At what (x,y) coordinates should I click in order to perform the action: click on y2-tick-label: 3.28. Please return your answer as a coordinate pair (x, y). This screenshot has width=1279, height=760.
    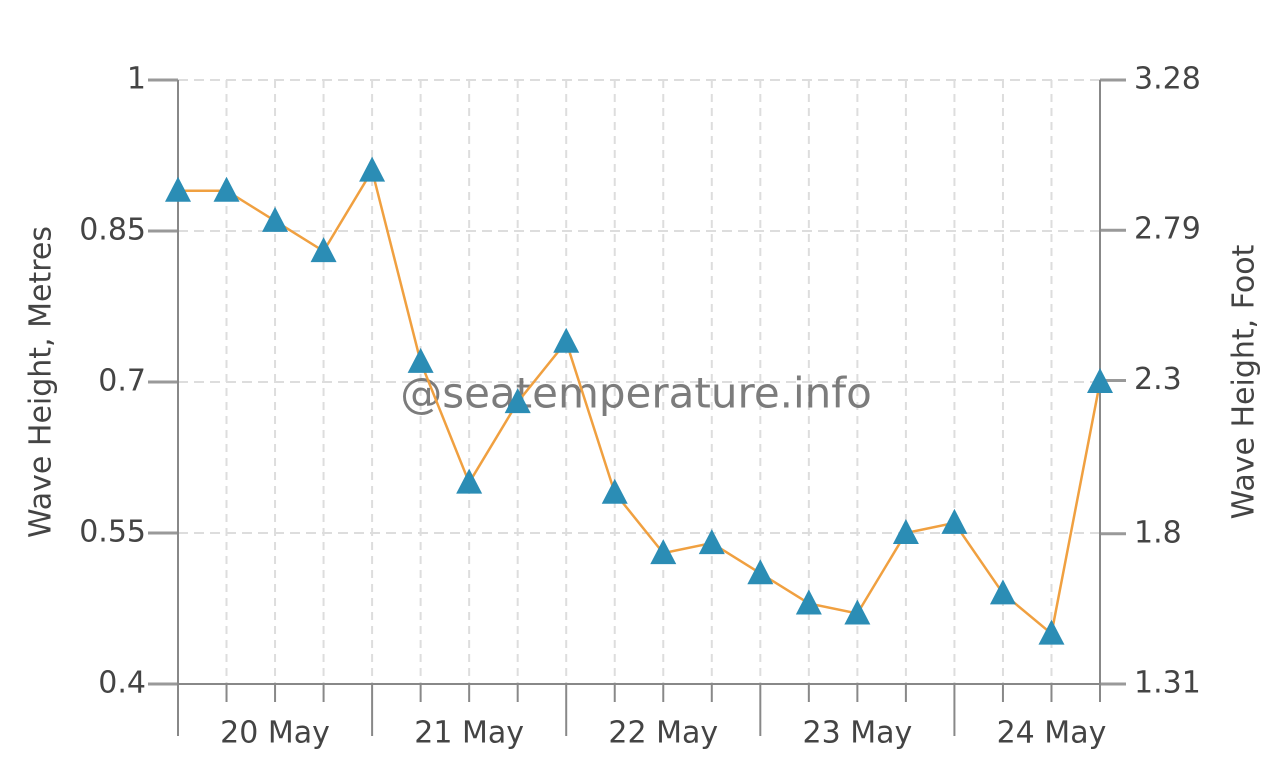
    Looking at the image, I should click on (1167, 79).